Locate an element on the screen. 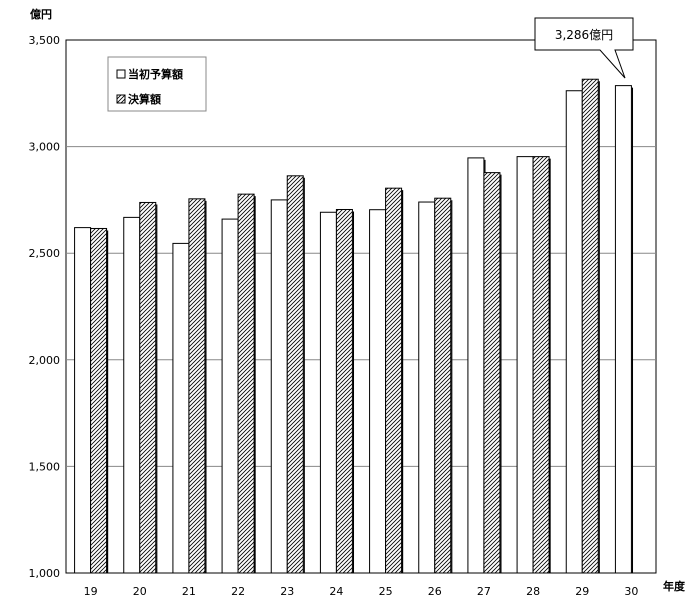 The image size is (700, 609). y-tick-label: 1,500 is located at coordinates (45, 466).